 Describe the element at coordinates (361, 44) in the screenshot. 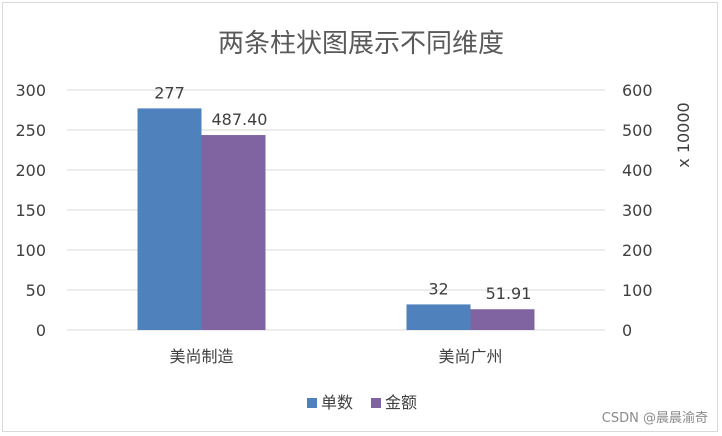

I see `chart-title: 两条柱状图展示不同维度` at that location.